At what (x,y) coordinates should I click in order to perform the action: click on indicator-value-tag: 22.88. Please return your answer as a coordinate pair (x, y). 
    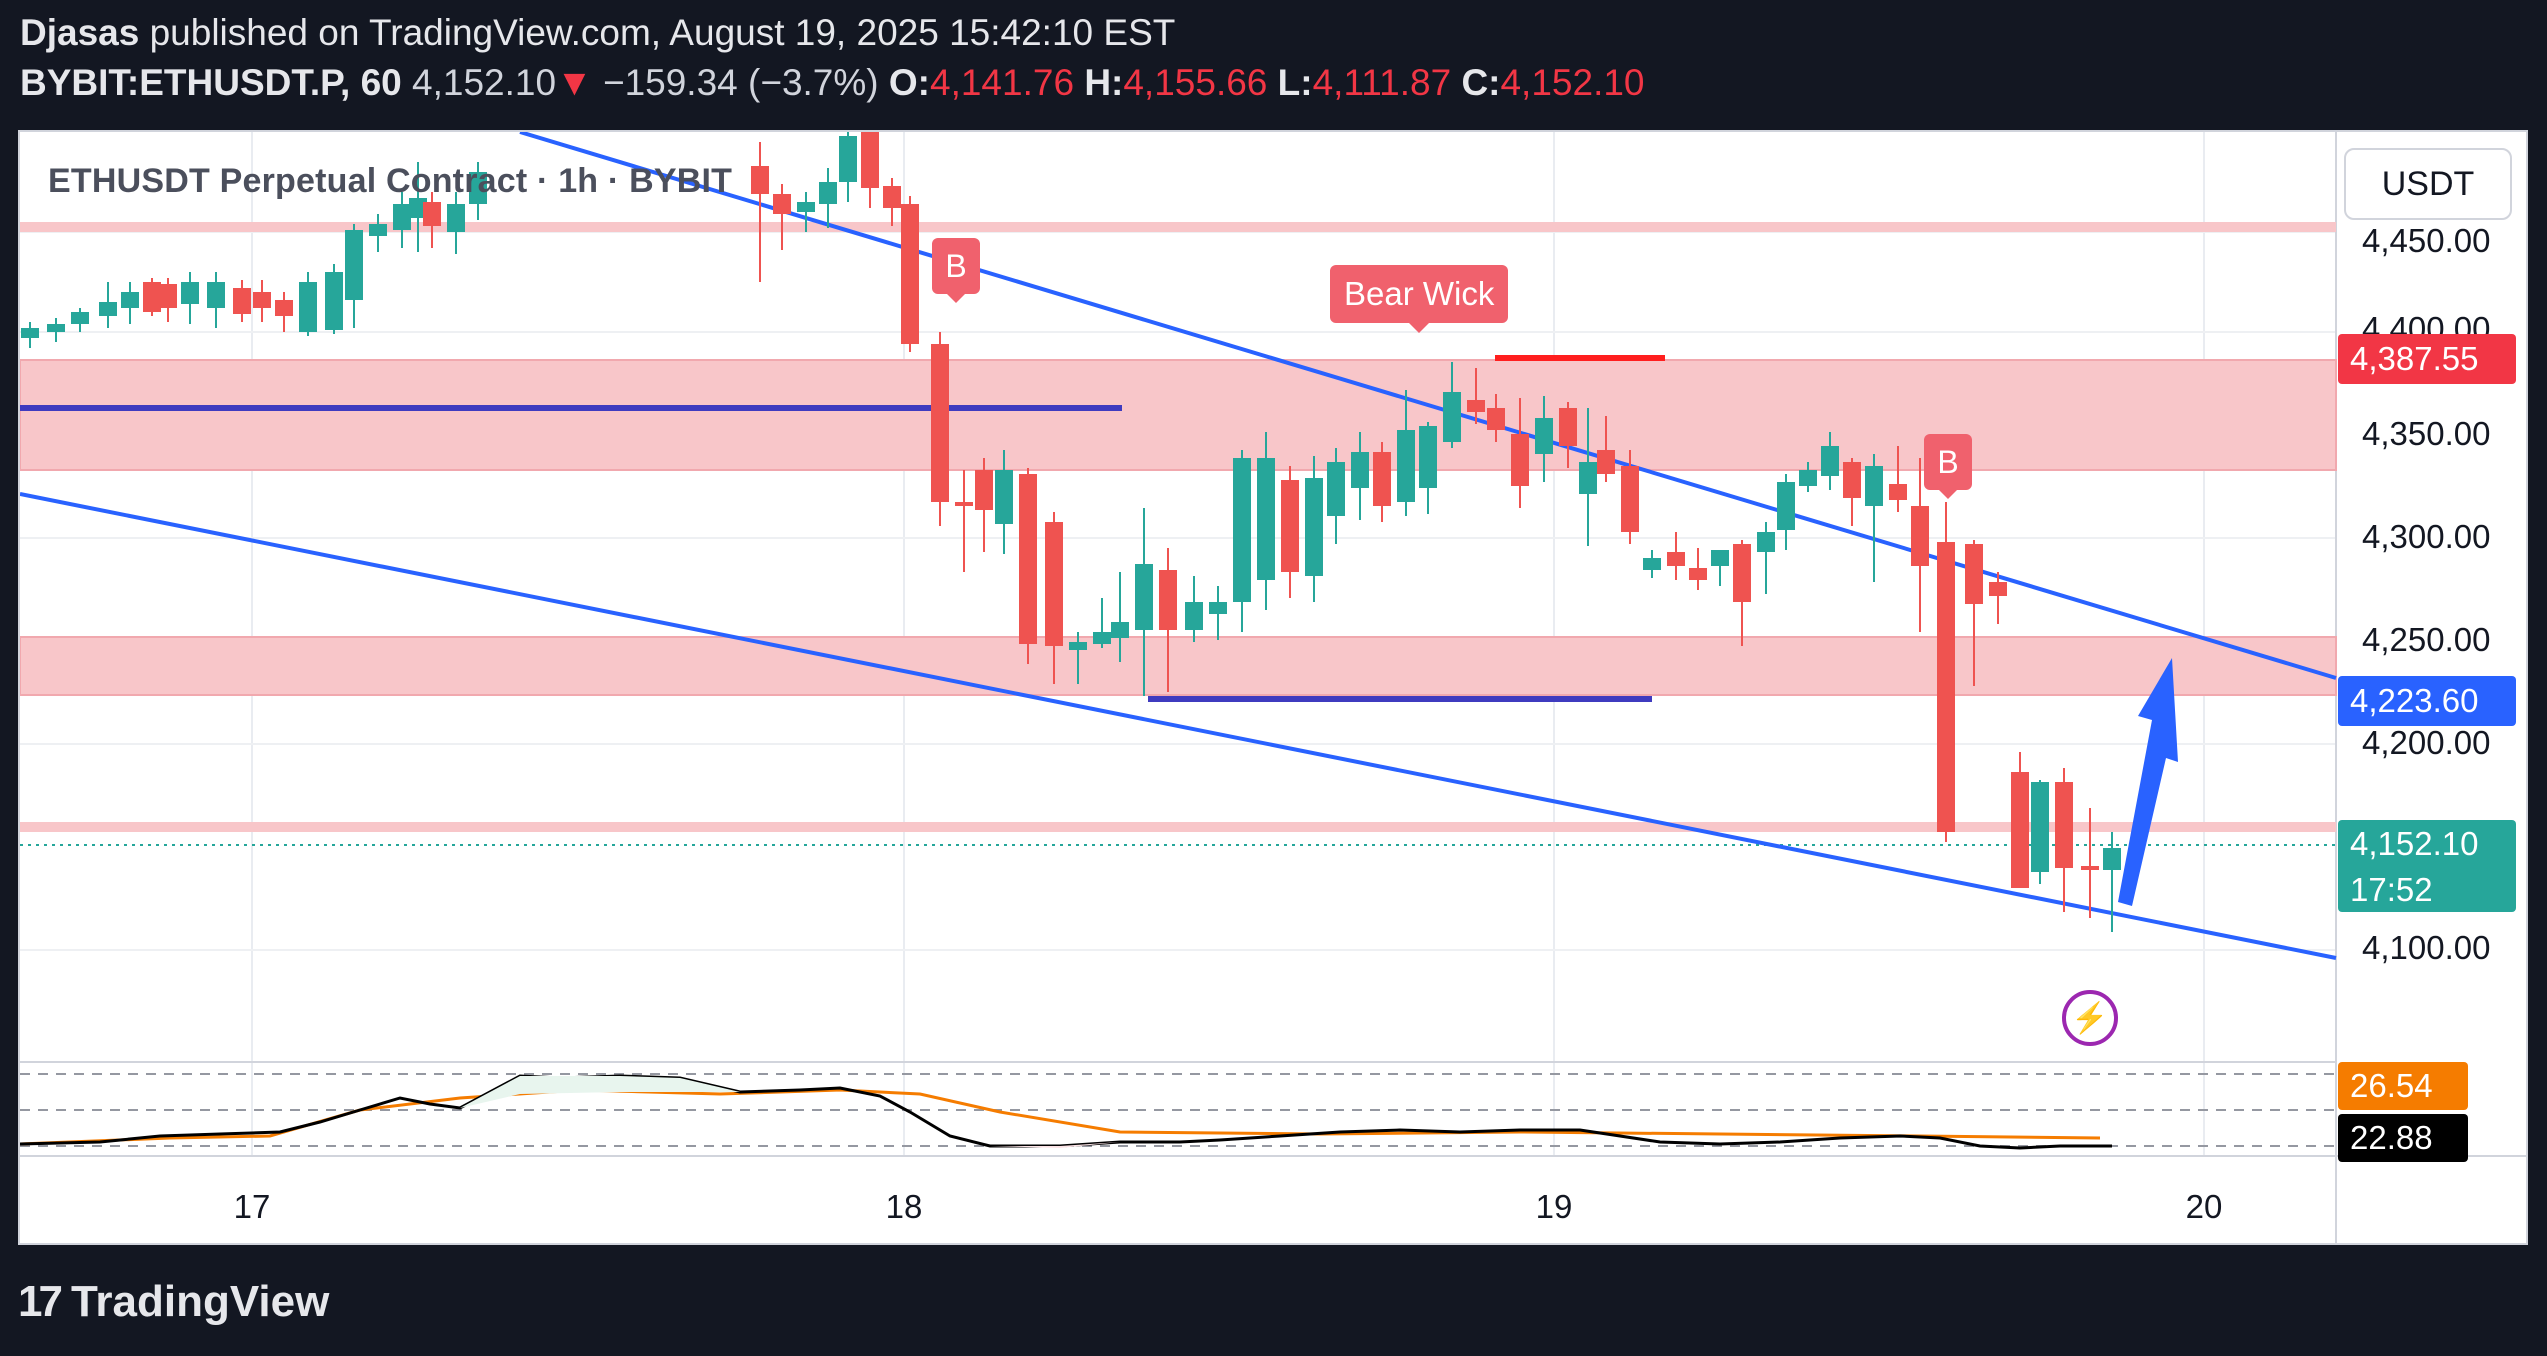
    Looking at the image, I should click on (2403, 1138).